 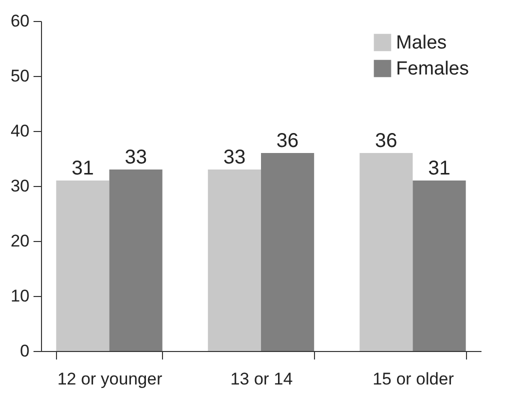 I want to click on y-tick-label: 20, so click(x=20, y=241).